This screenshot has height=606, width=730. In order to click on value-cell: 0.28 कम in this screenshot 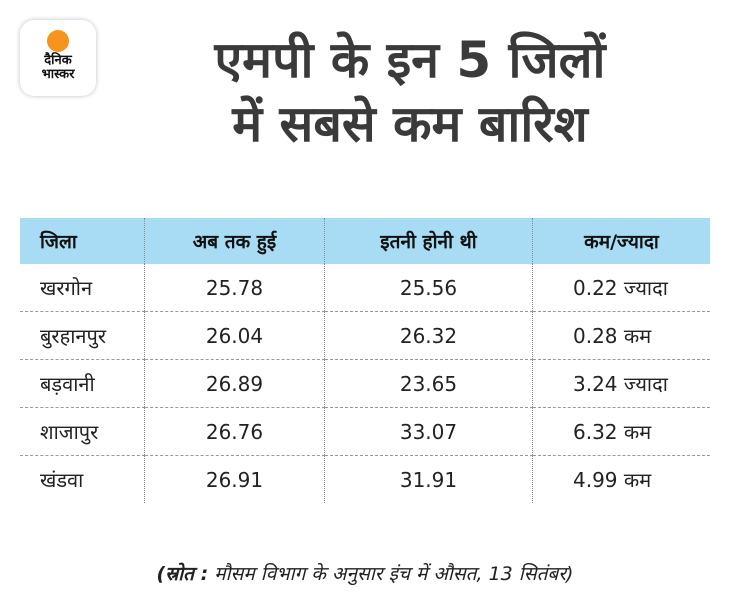, I will do `click(621, 335)`.